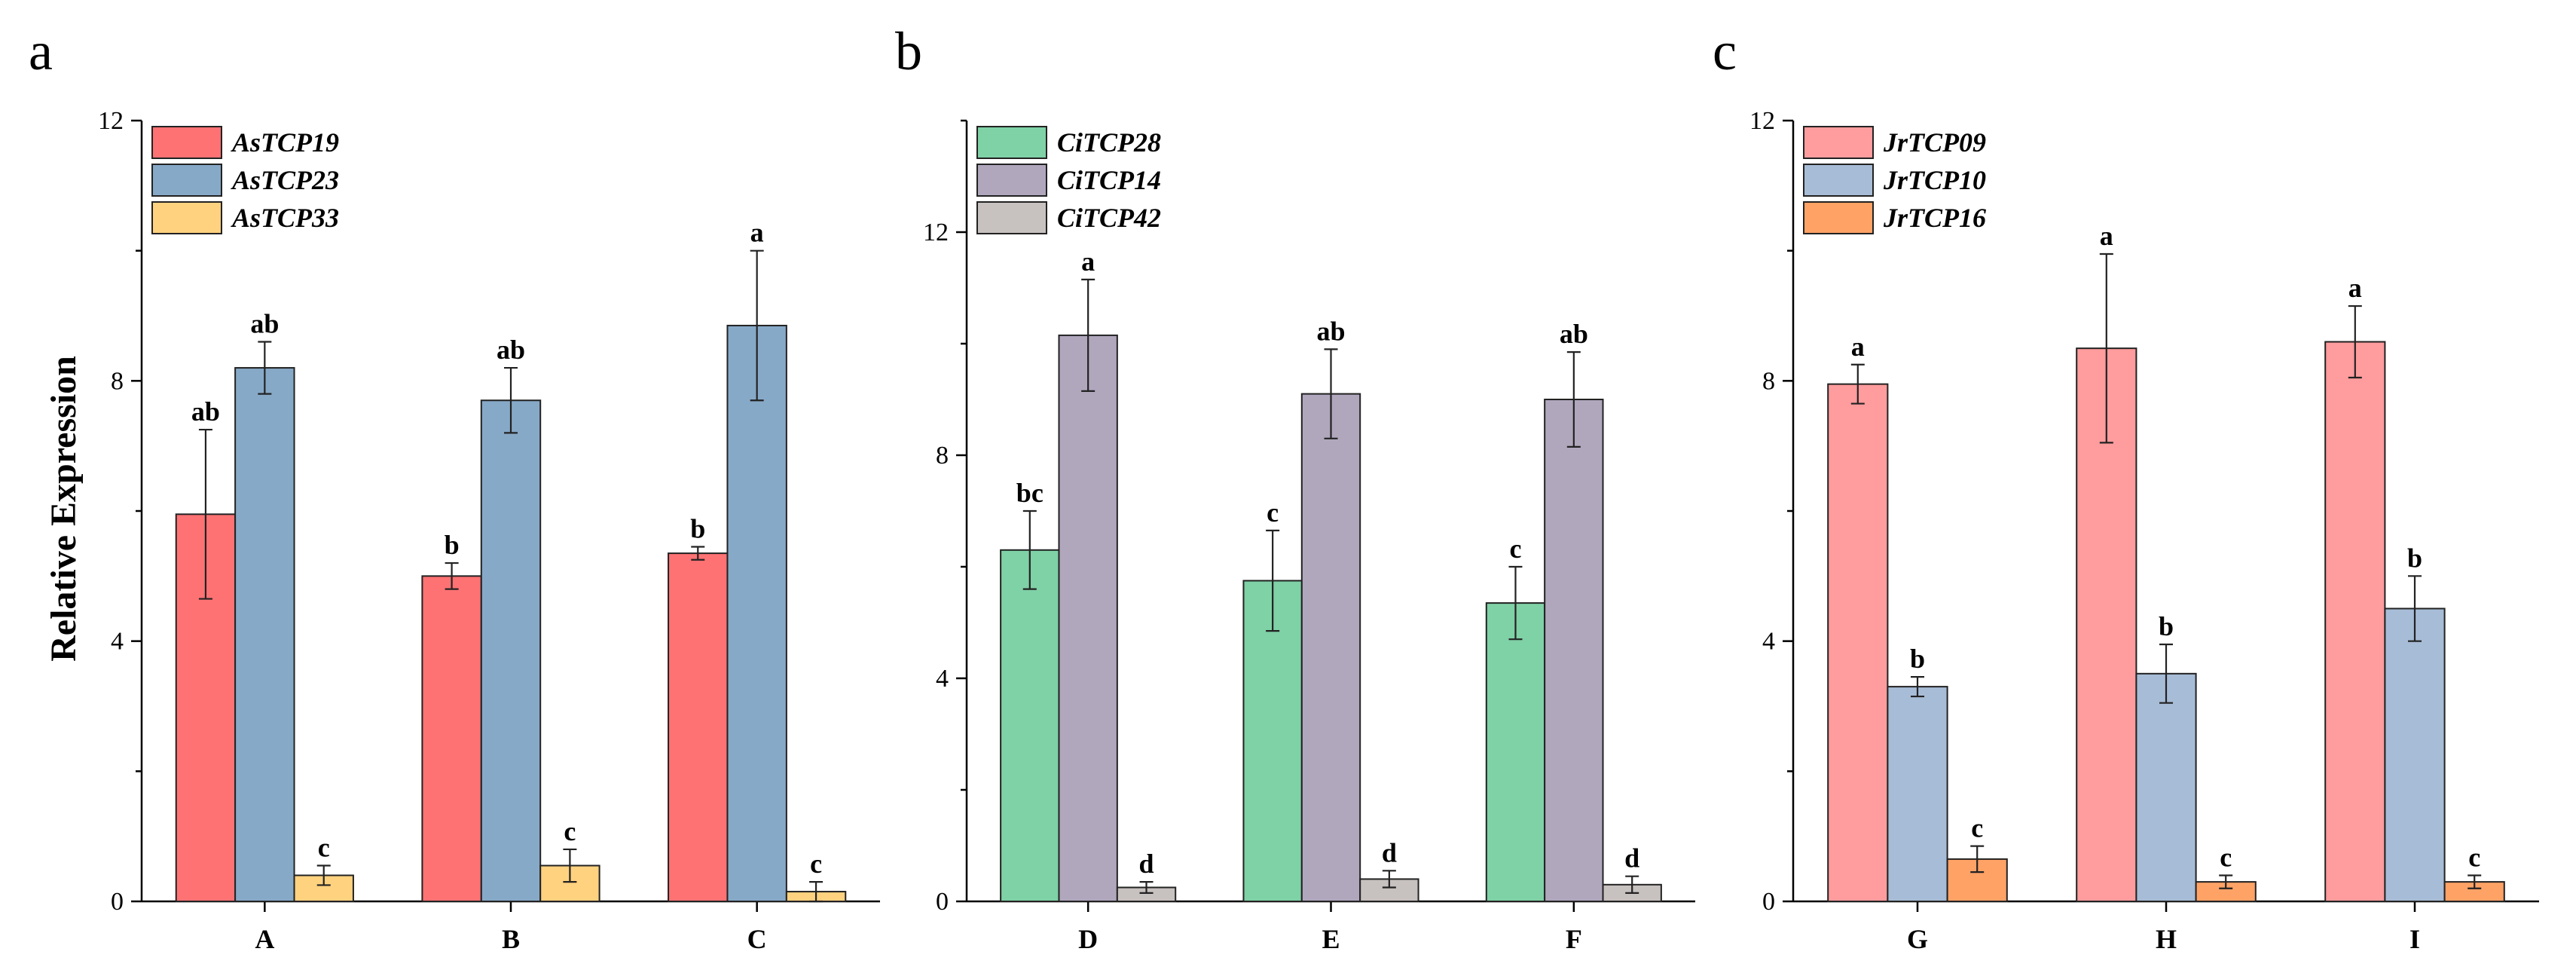 Image resolution: width=2576 pixels, height=976 pixels. I want to click on x-tick-label: H, so click(2166, 939).